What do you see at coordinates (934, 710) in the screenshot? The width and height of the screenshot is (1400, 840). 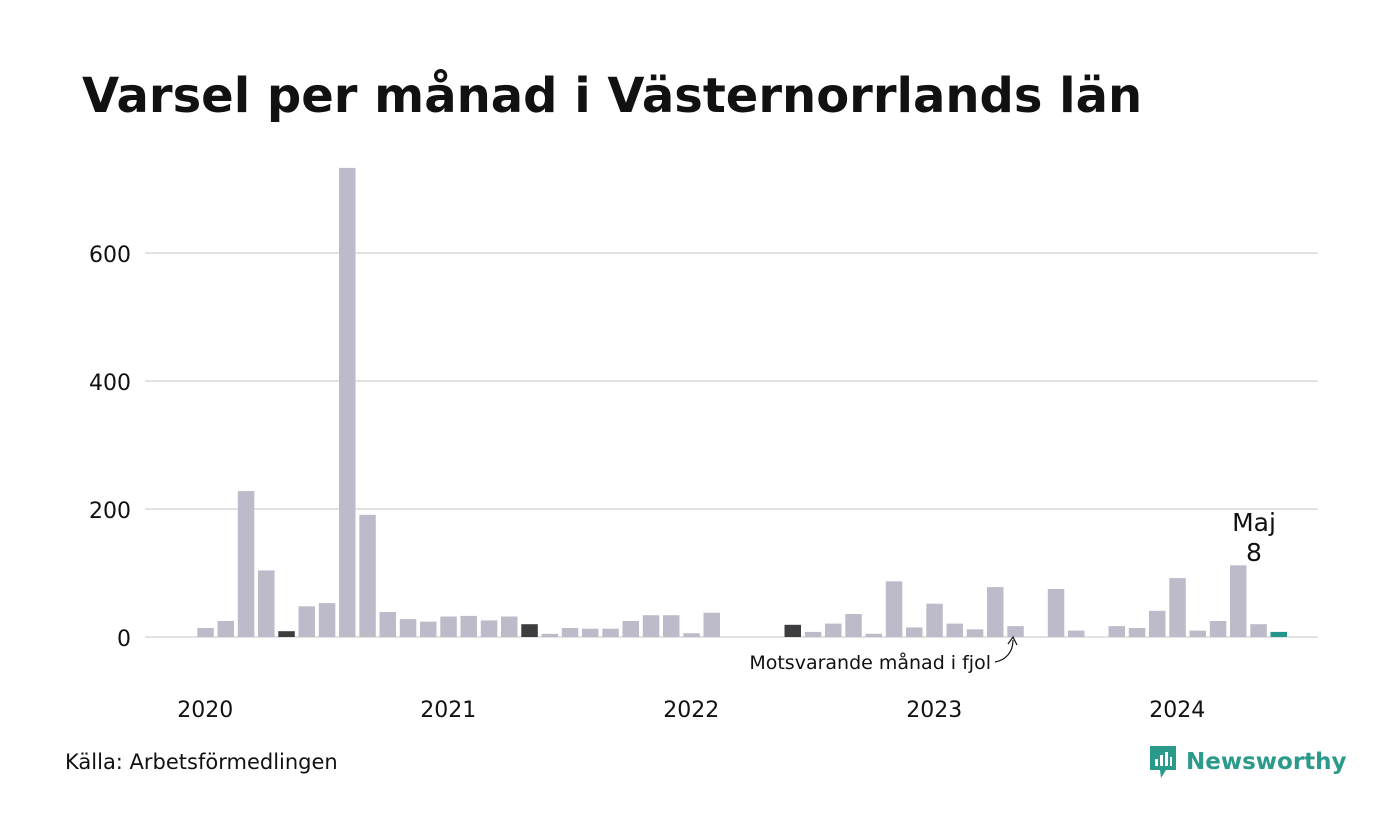 I see `x-tick-label: 2023` at bounding box center [934, 710].